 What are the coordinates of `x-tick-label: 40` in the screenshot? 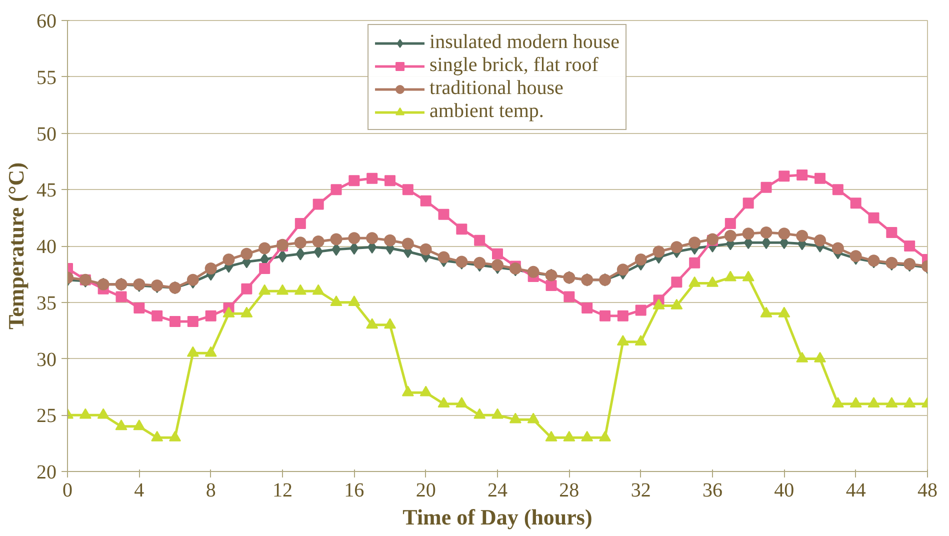 It's located at (784, 491).